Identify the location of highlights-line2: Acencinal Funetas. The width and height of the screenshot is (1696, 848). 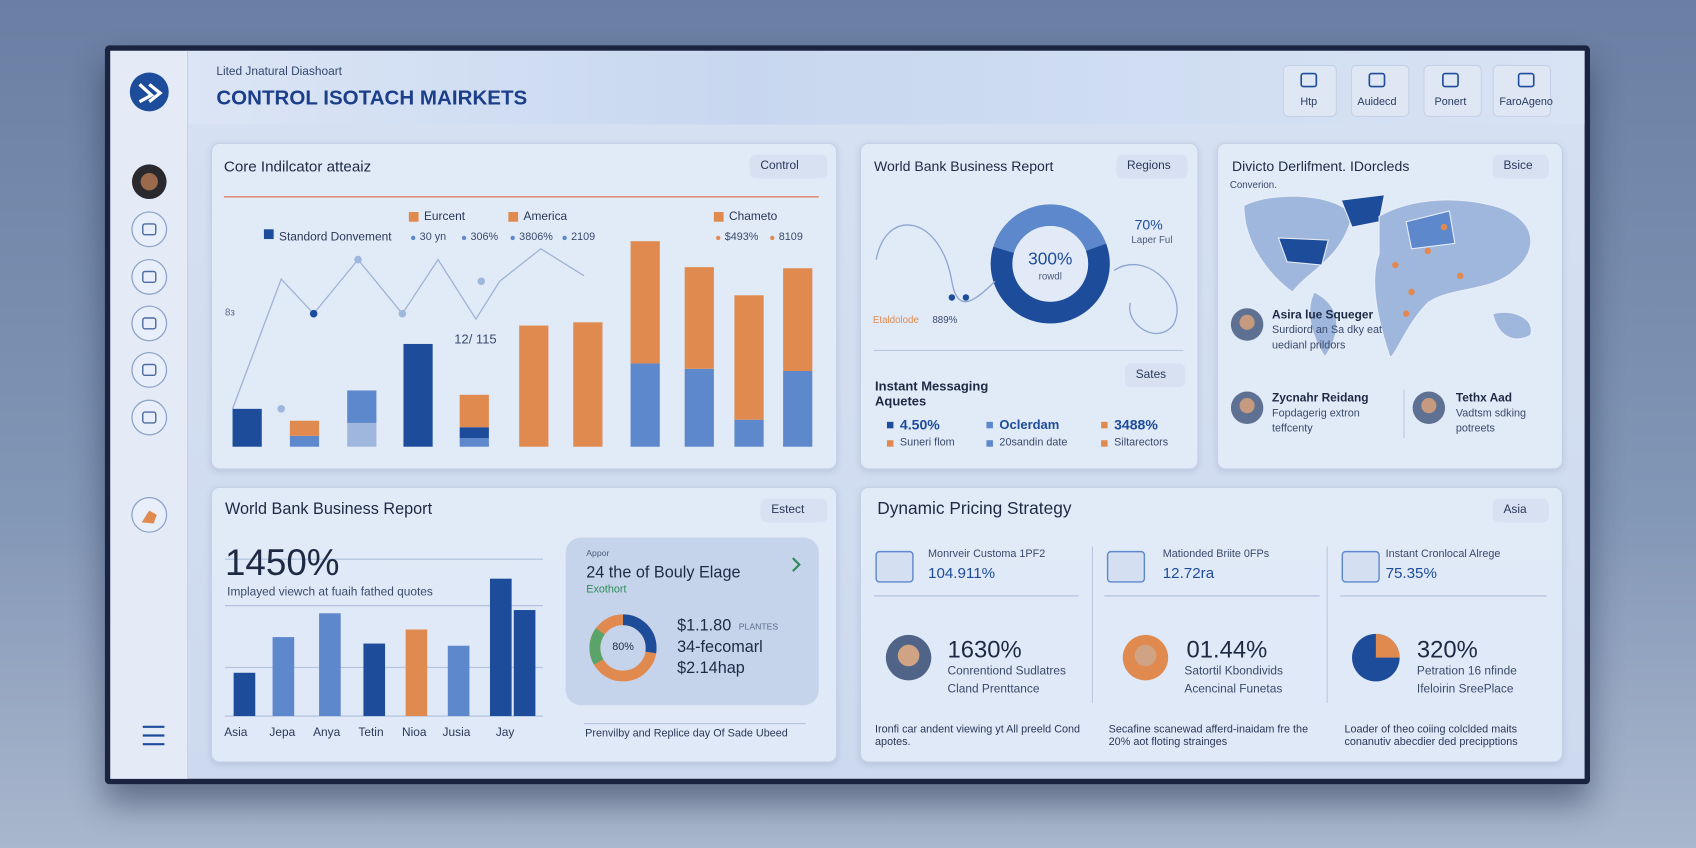
(1233, 689).